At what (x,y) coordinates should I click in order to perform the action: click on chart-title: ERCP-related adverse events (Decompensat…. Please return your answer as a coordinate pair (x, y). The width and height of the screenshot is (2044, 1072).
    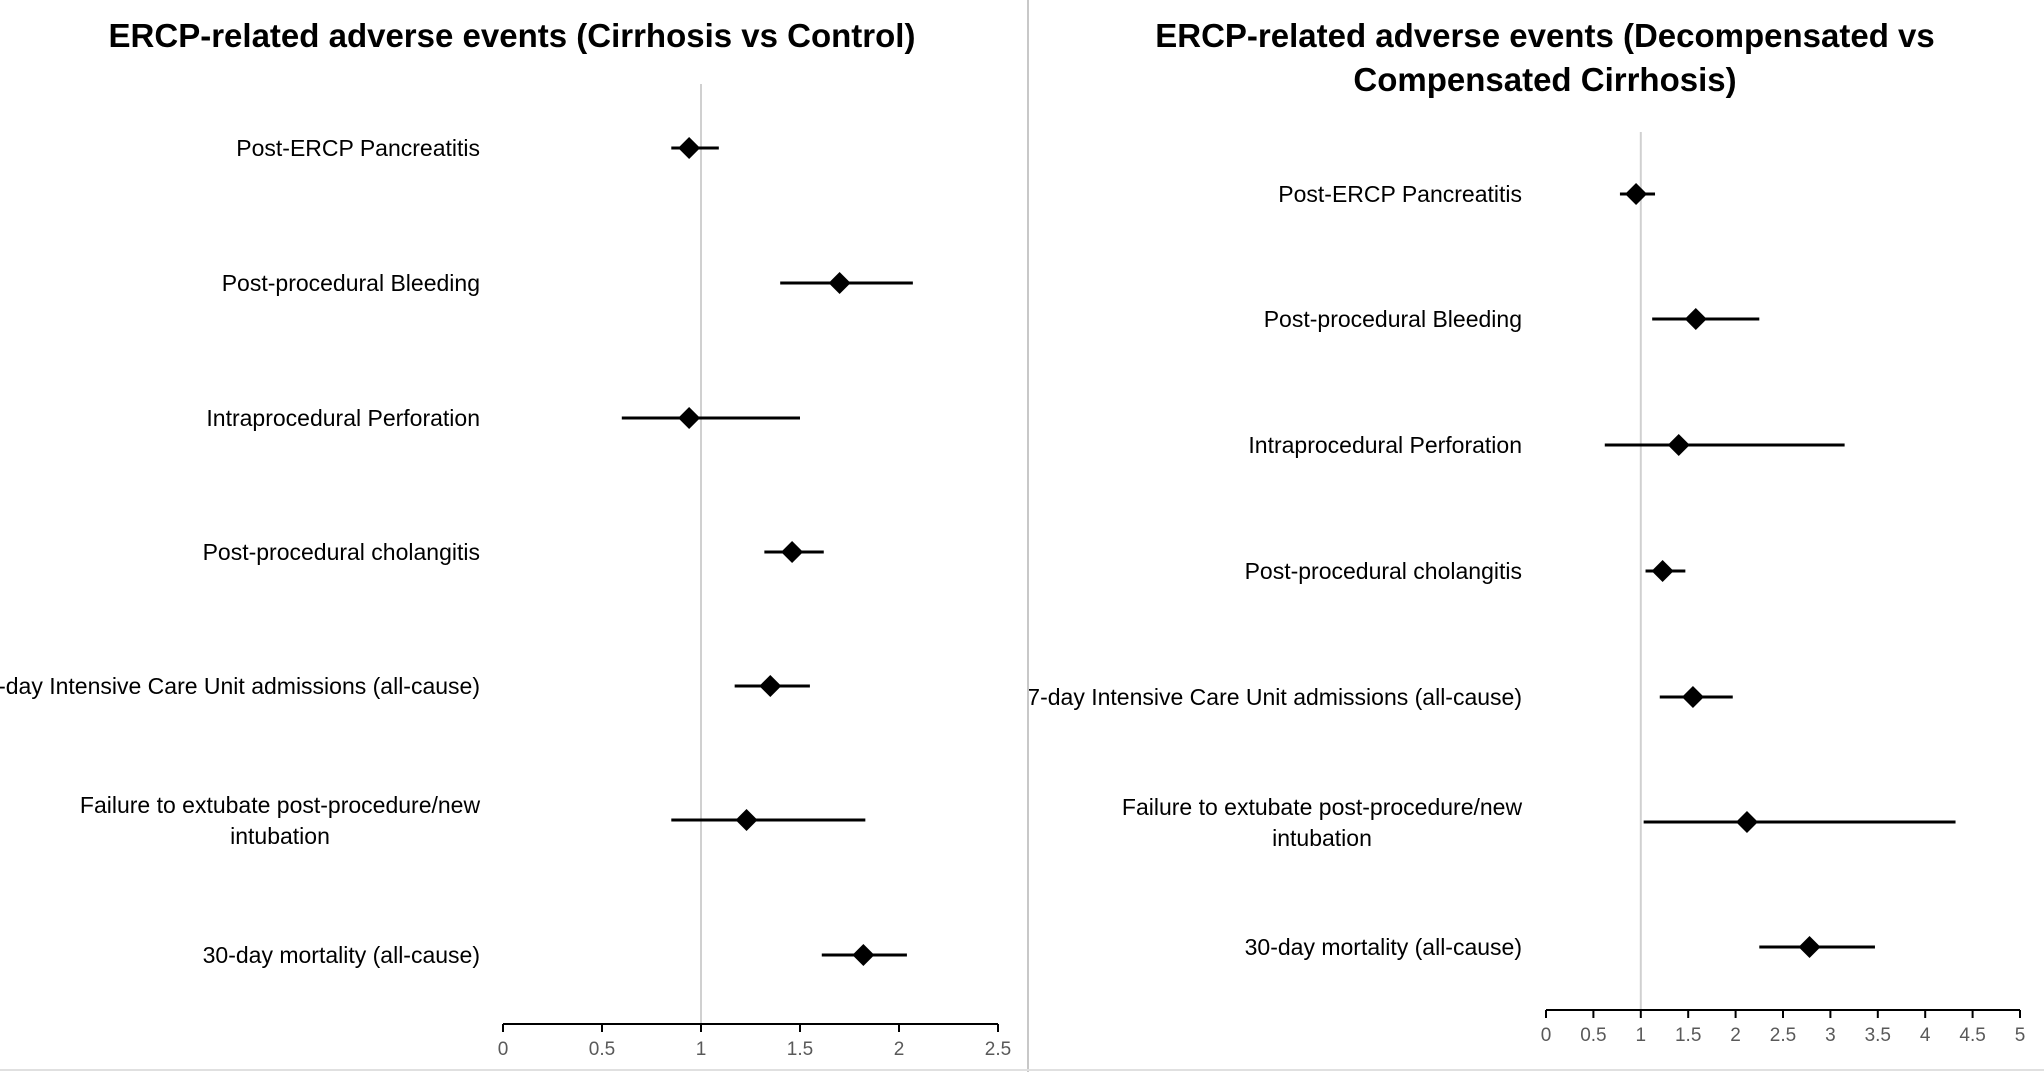
    Looking at the image, I should click on (1545, 57).